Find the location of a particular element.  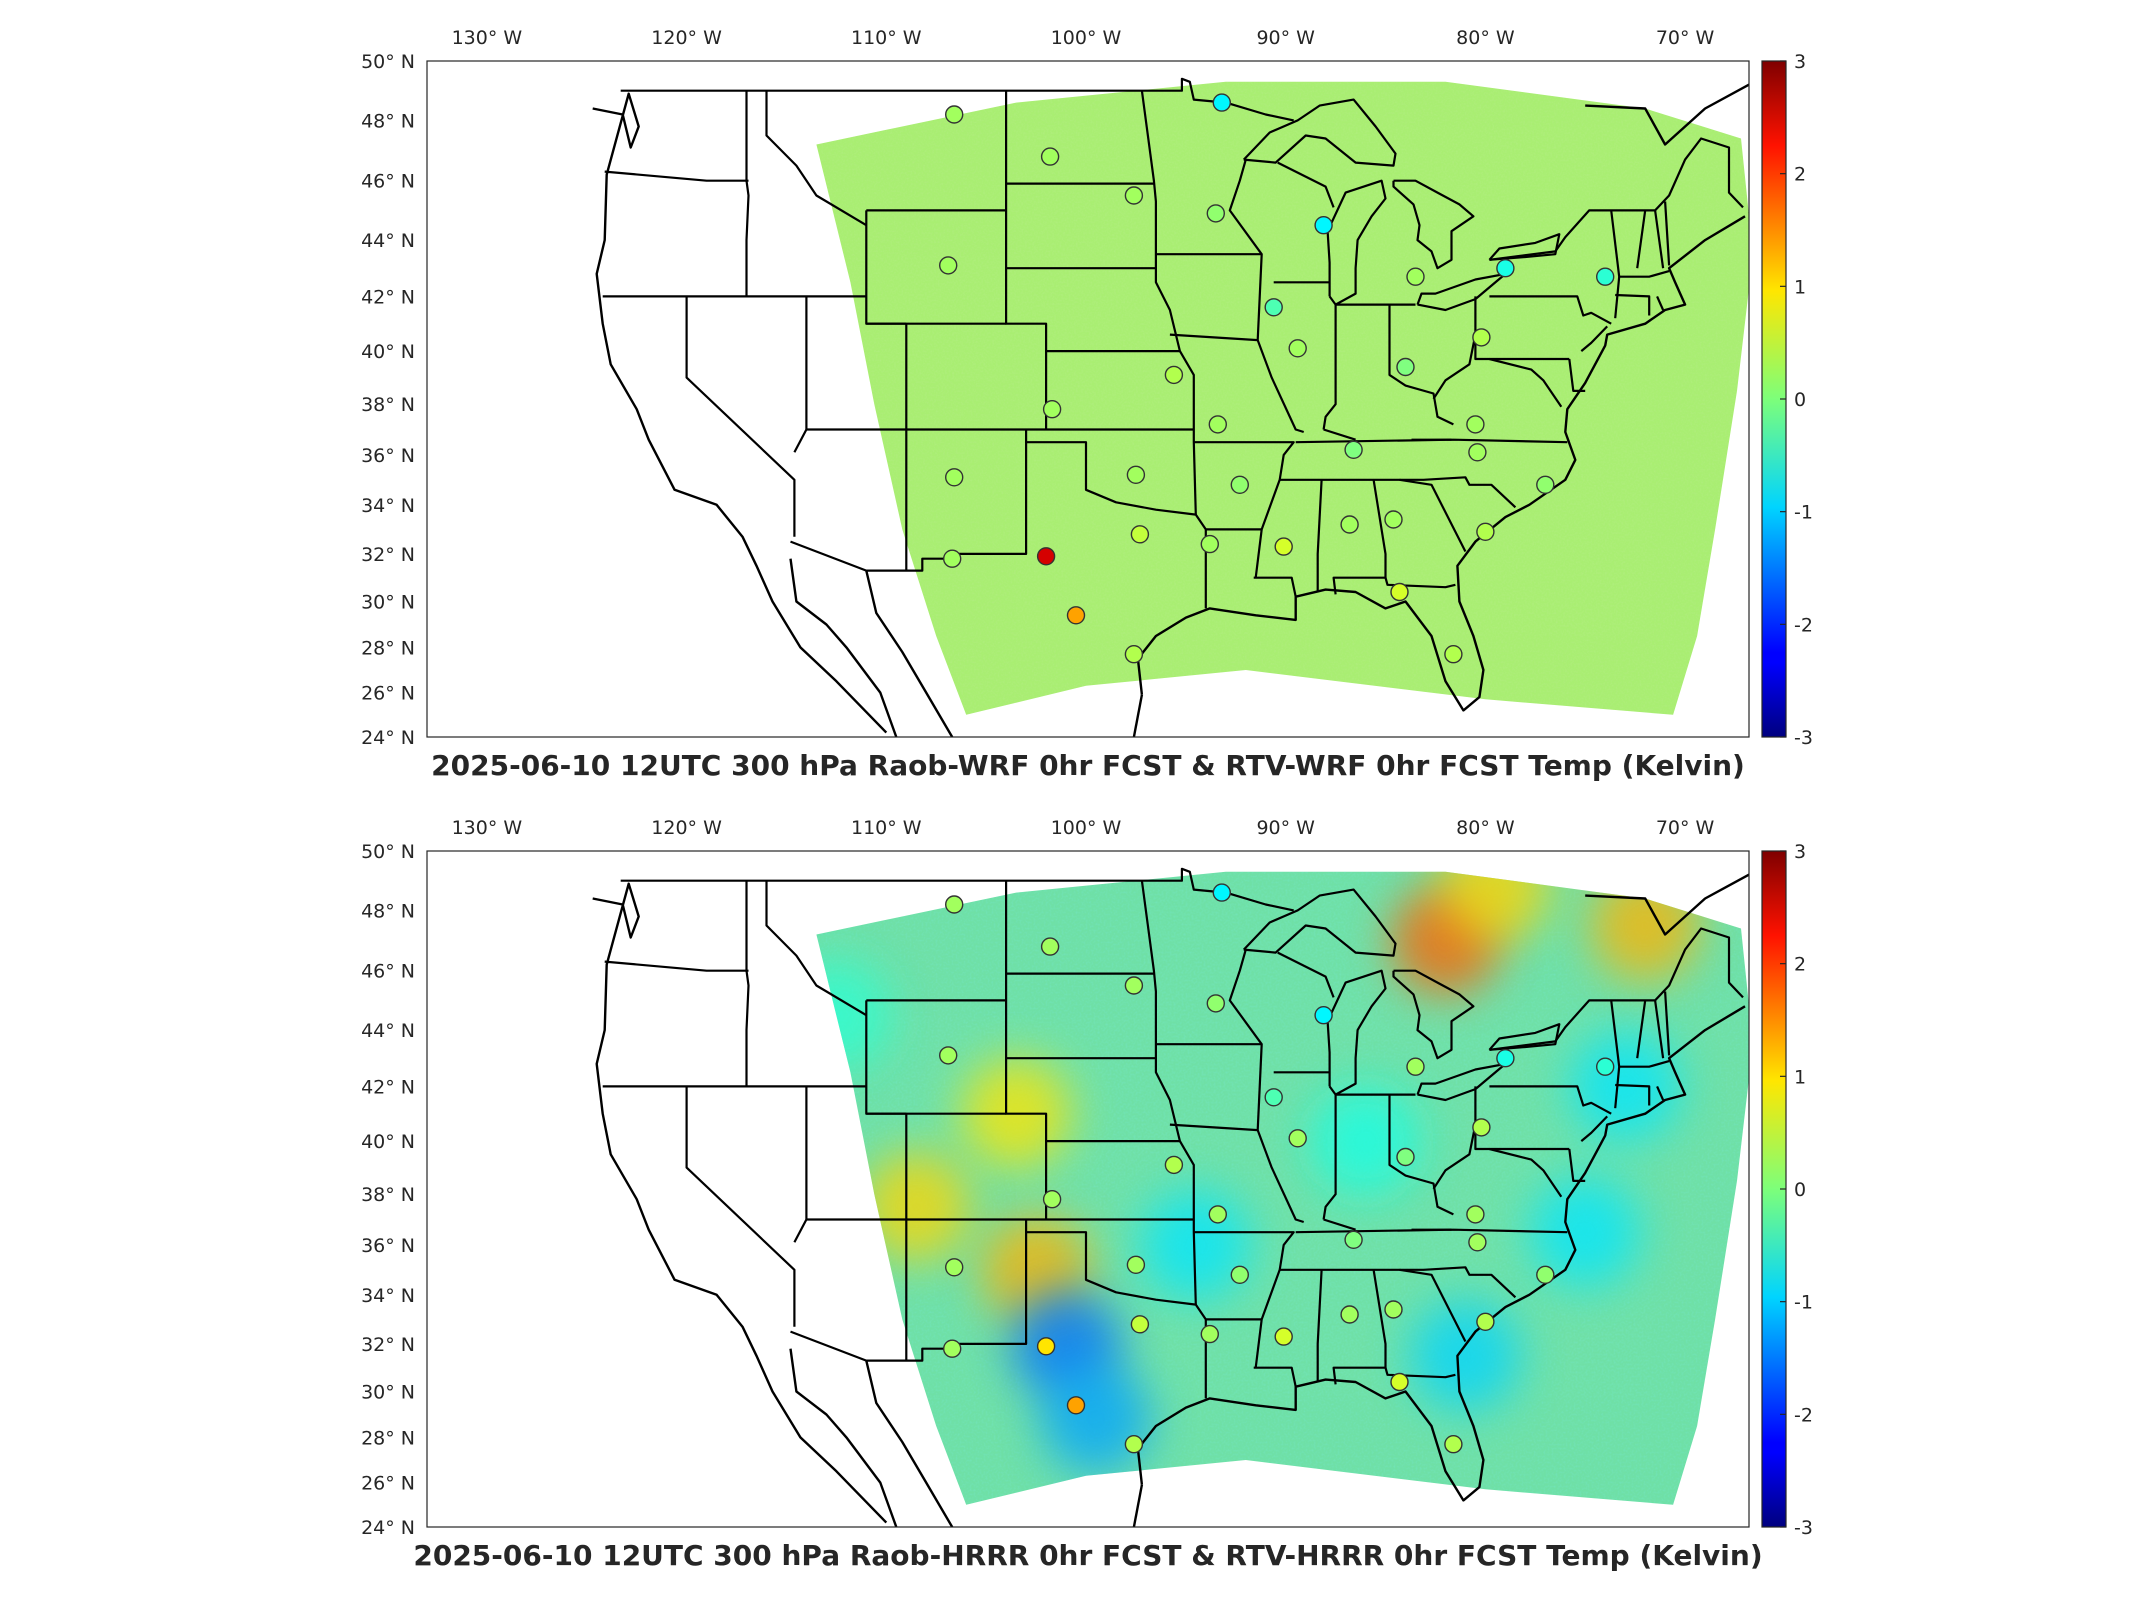

lon-tick-label: 80° W is located at coordinates (1485, 38).